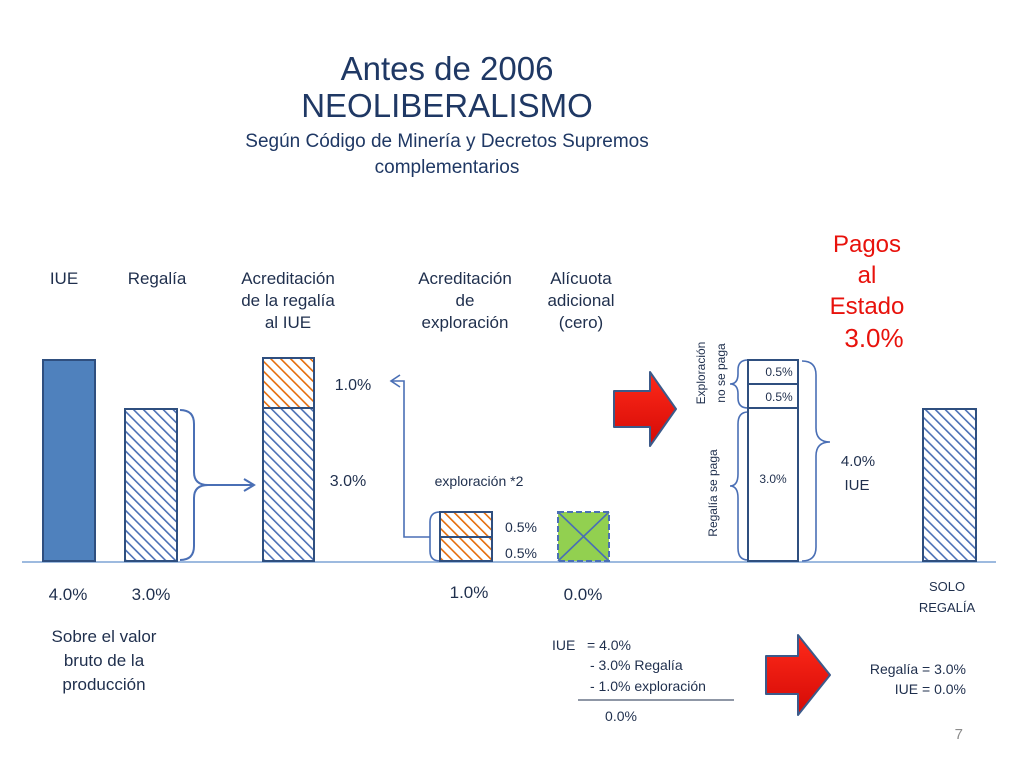  Describe the element at coordinates (288, 484) in the screenshot. I see `bar-acreditacion-bottom` at that location.